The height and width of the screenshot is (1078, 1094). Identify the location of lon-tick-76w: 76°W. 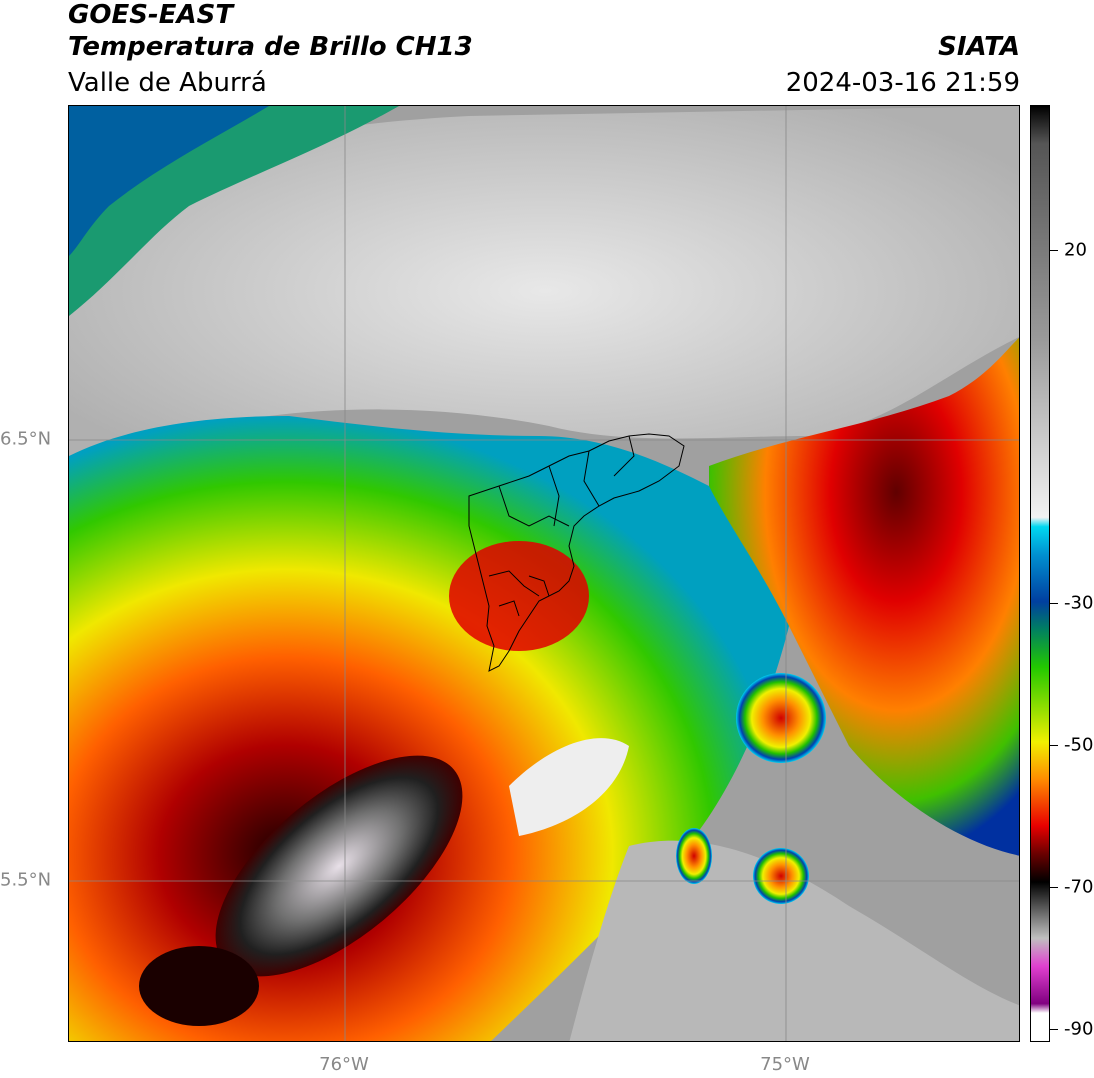
(344, 1064).